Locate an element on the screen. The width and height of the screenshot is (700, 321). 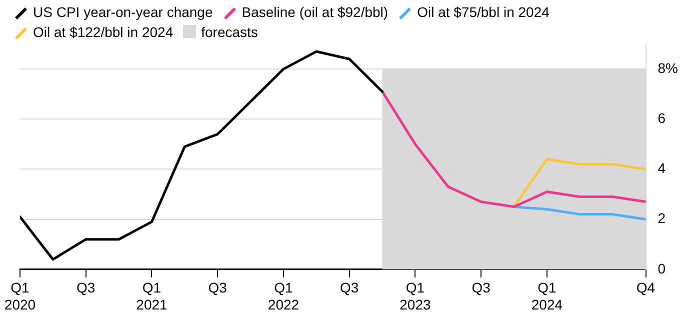
y-tick-label: 2 is located at coordinates (662, 218).